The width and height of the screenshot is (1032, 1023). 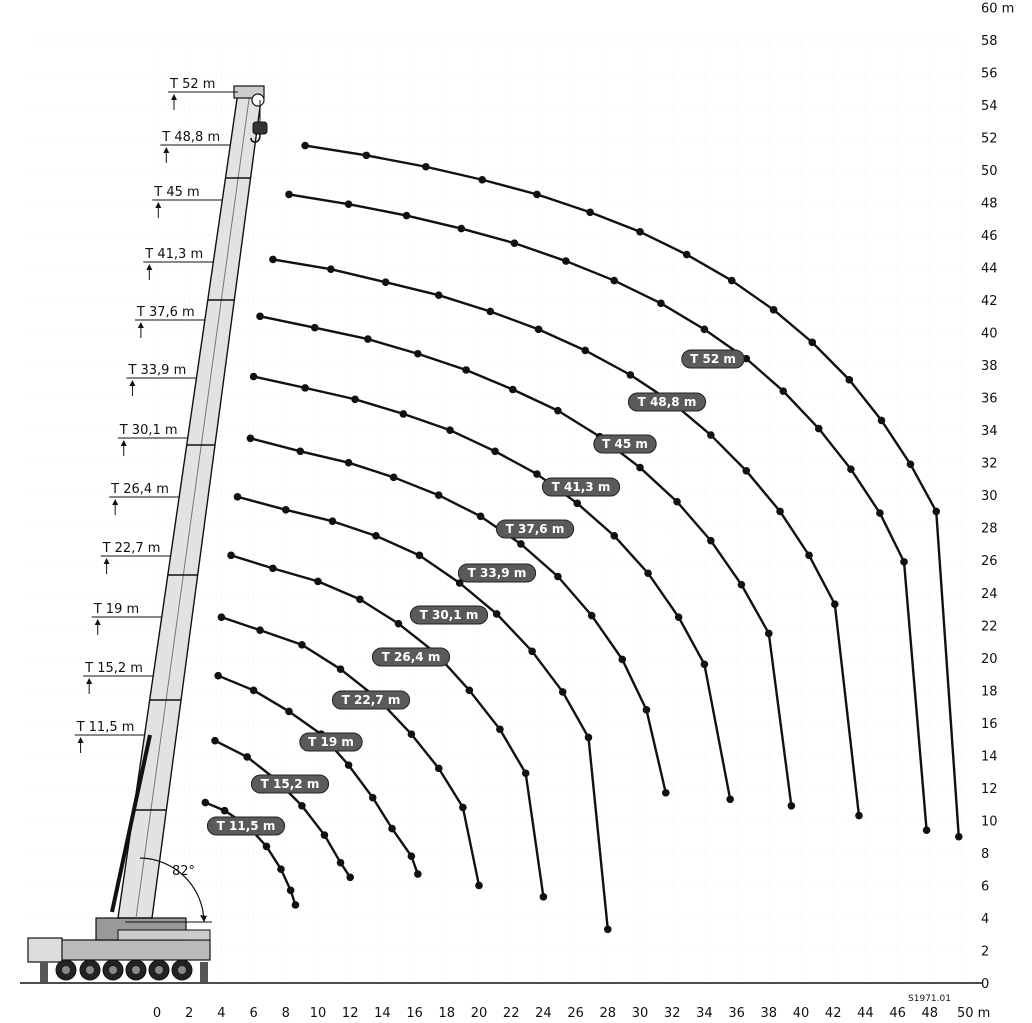 I want to click on y-tick-label: 54, so click(x=989, y=106).